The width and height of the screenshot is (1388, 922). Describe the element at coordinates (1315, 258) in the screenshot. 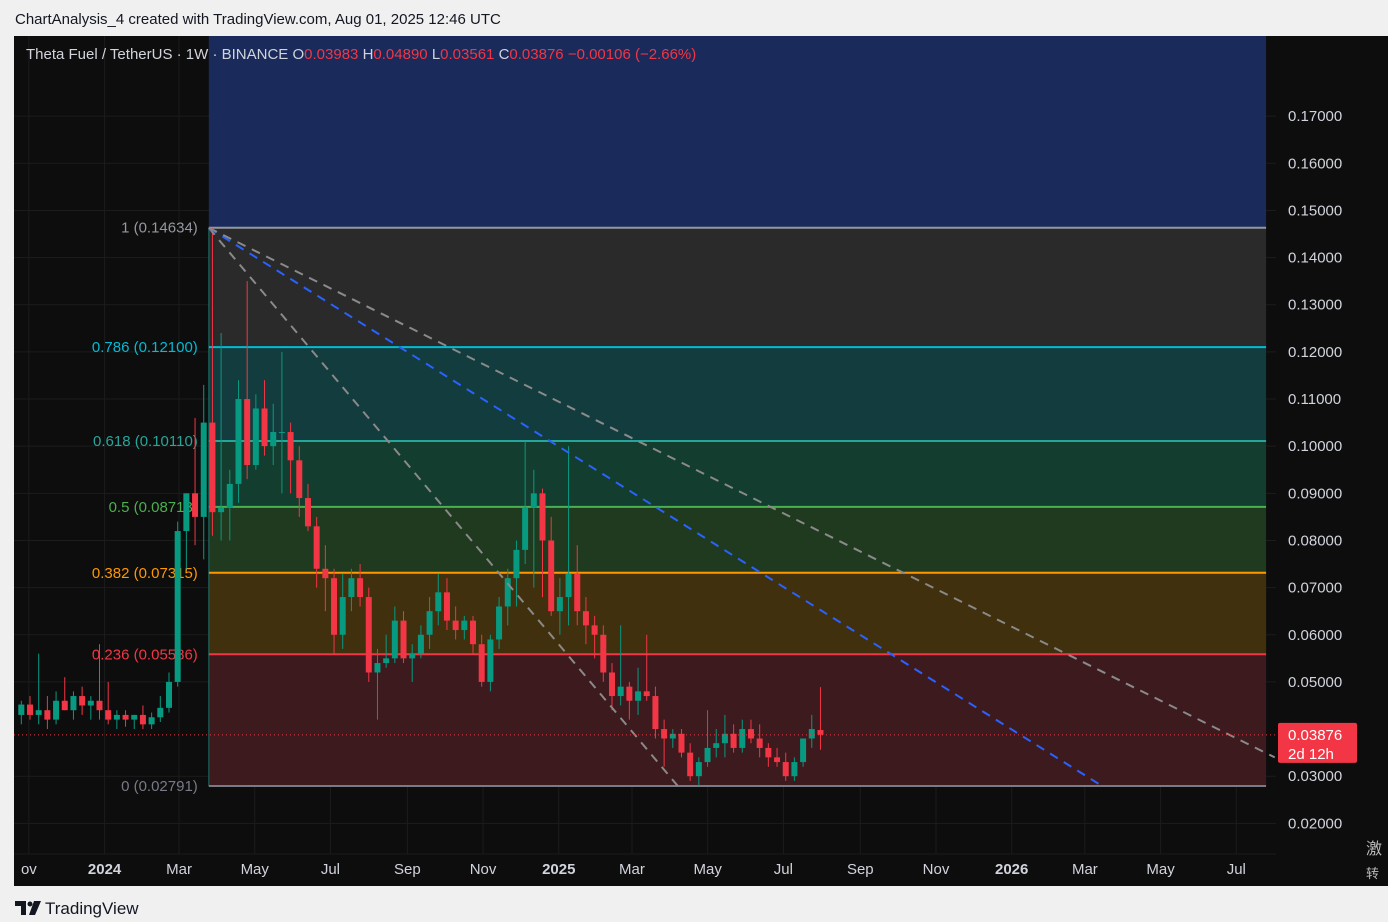

I see `price-tick-label: 0.14000` at that location.